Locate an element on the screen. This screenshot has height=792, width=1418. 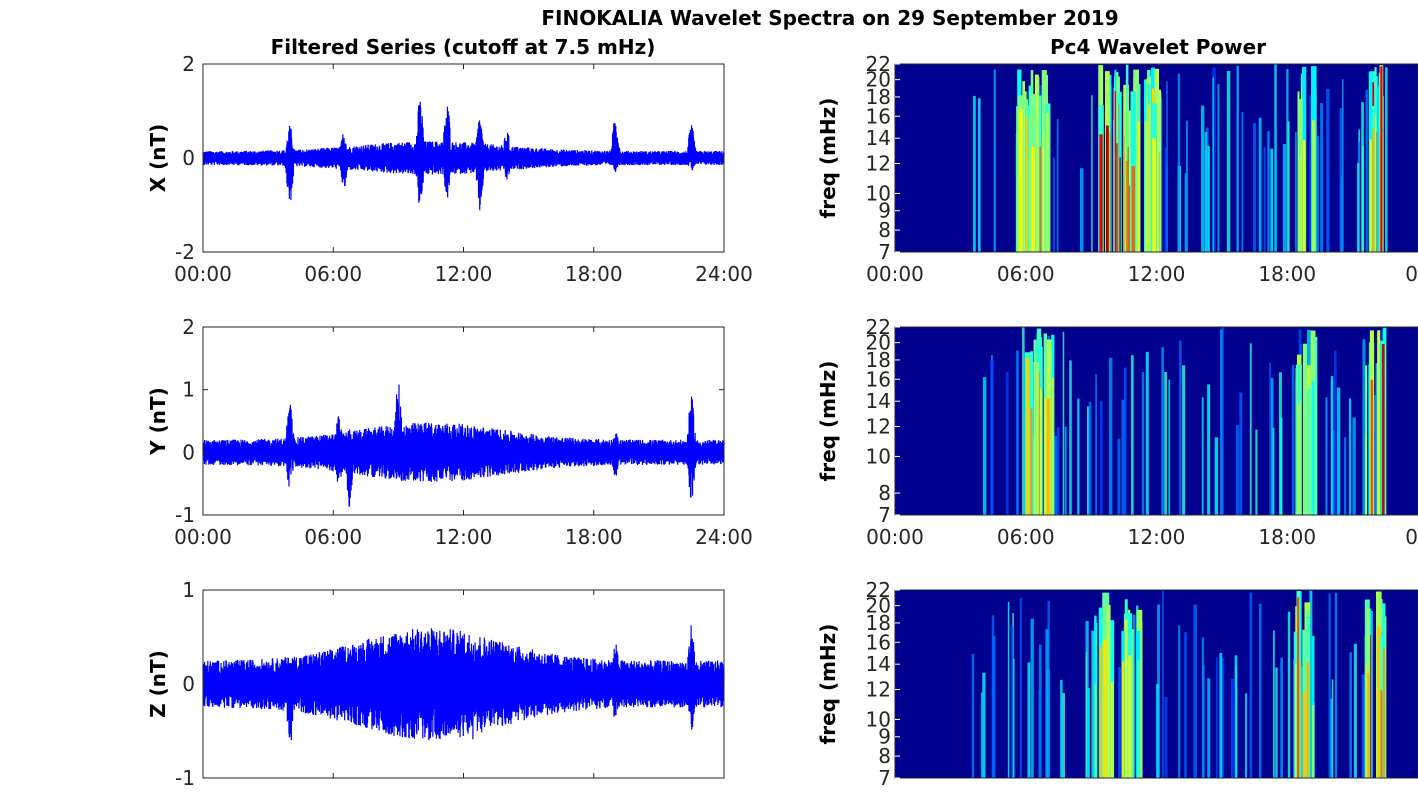
ytick-label: 16 is located at coordinates (878, 116).